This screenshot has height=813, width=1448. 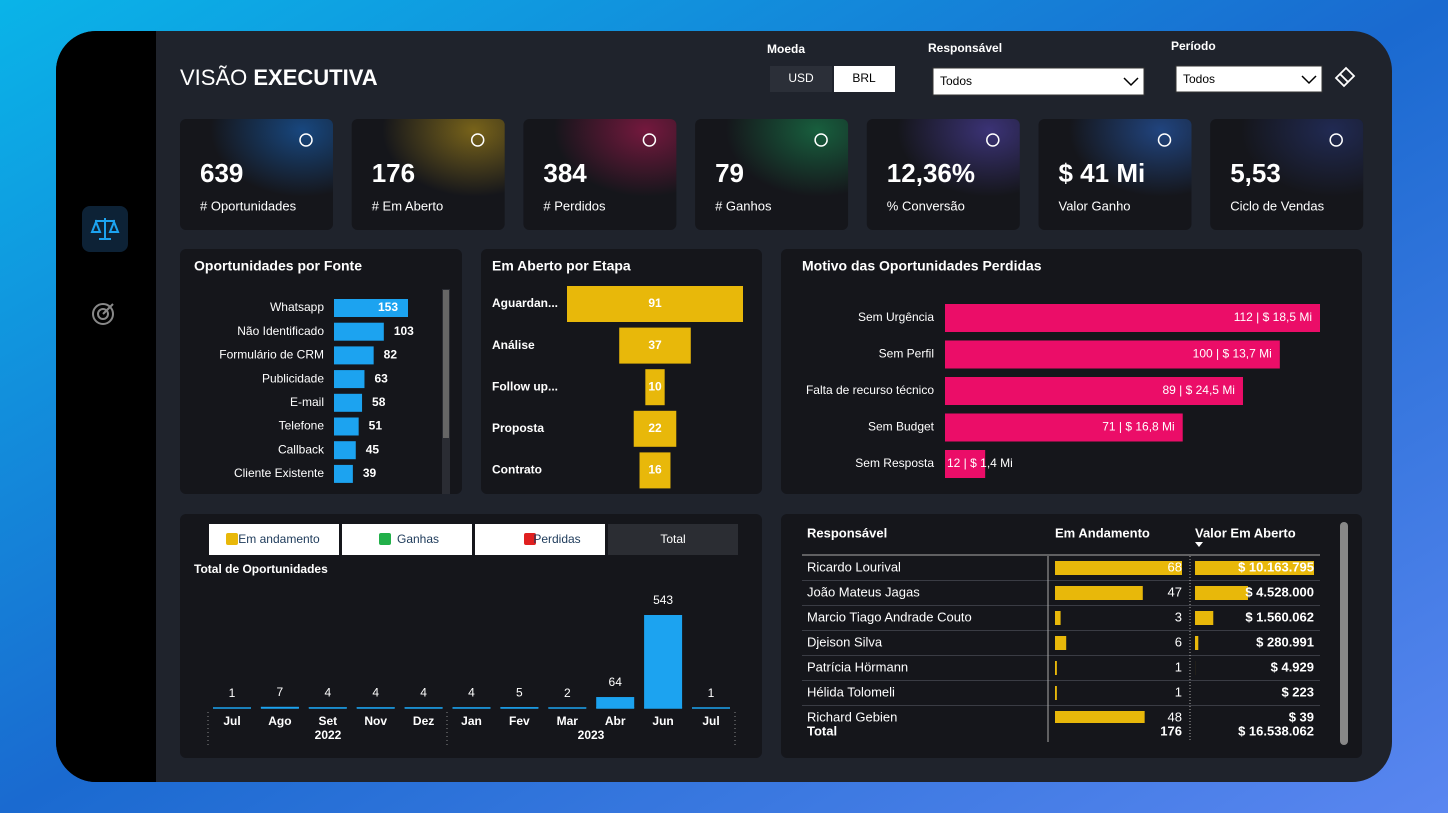 What do you see at coordinates (863, 591) in the screenshot?
I see `name-cell: João Mateus Jagas` at bounding box center [863, 591].